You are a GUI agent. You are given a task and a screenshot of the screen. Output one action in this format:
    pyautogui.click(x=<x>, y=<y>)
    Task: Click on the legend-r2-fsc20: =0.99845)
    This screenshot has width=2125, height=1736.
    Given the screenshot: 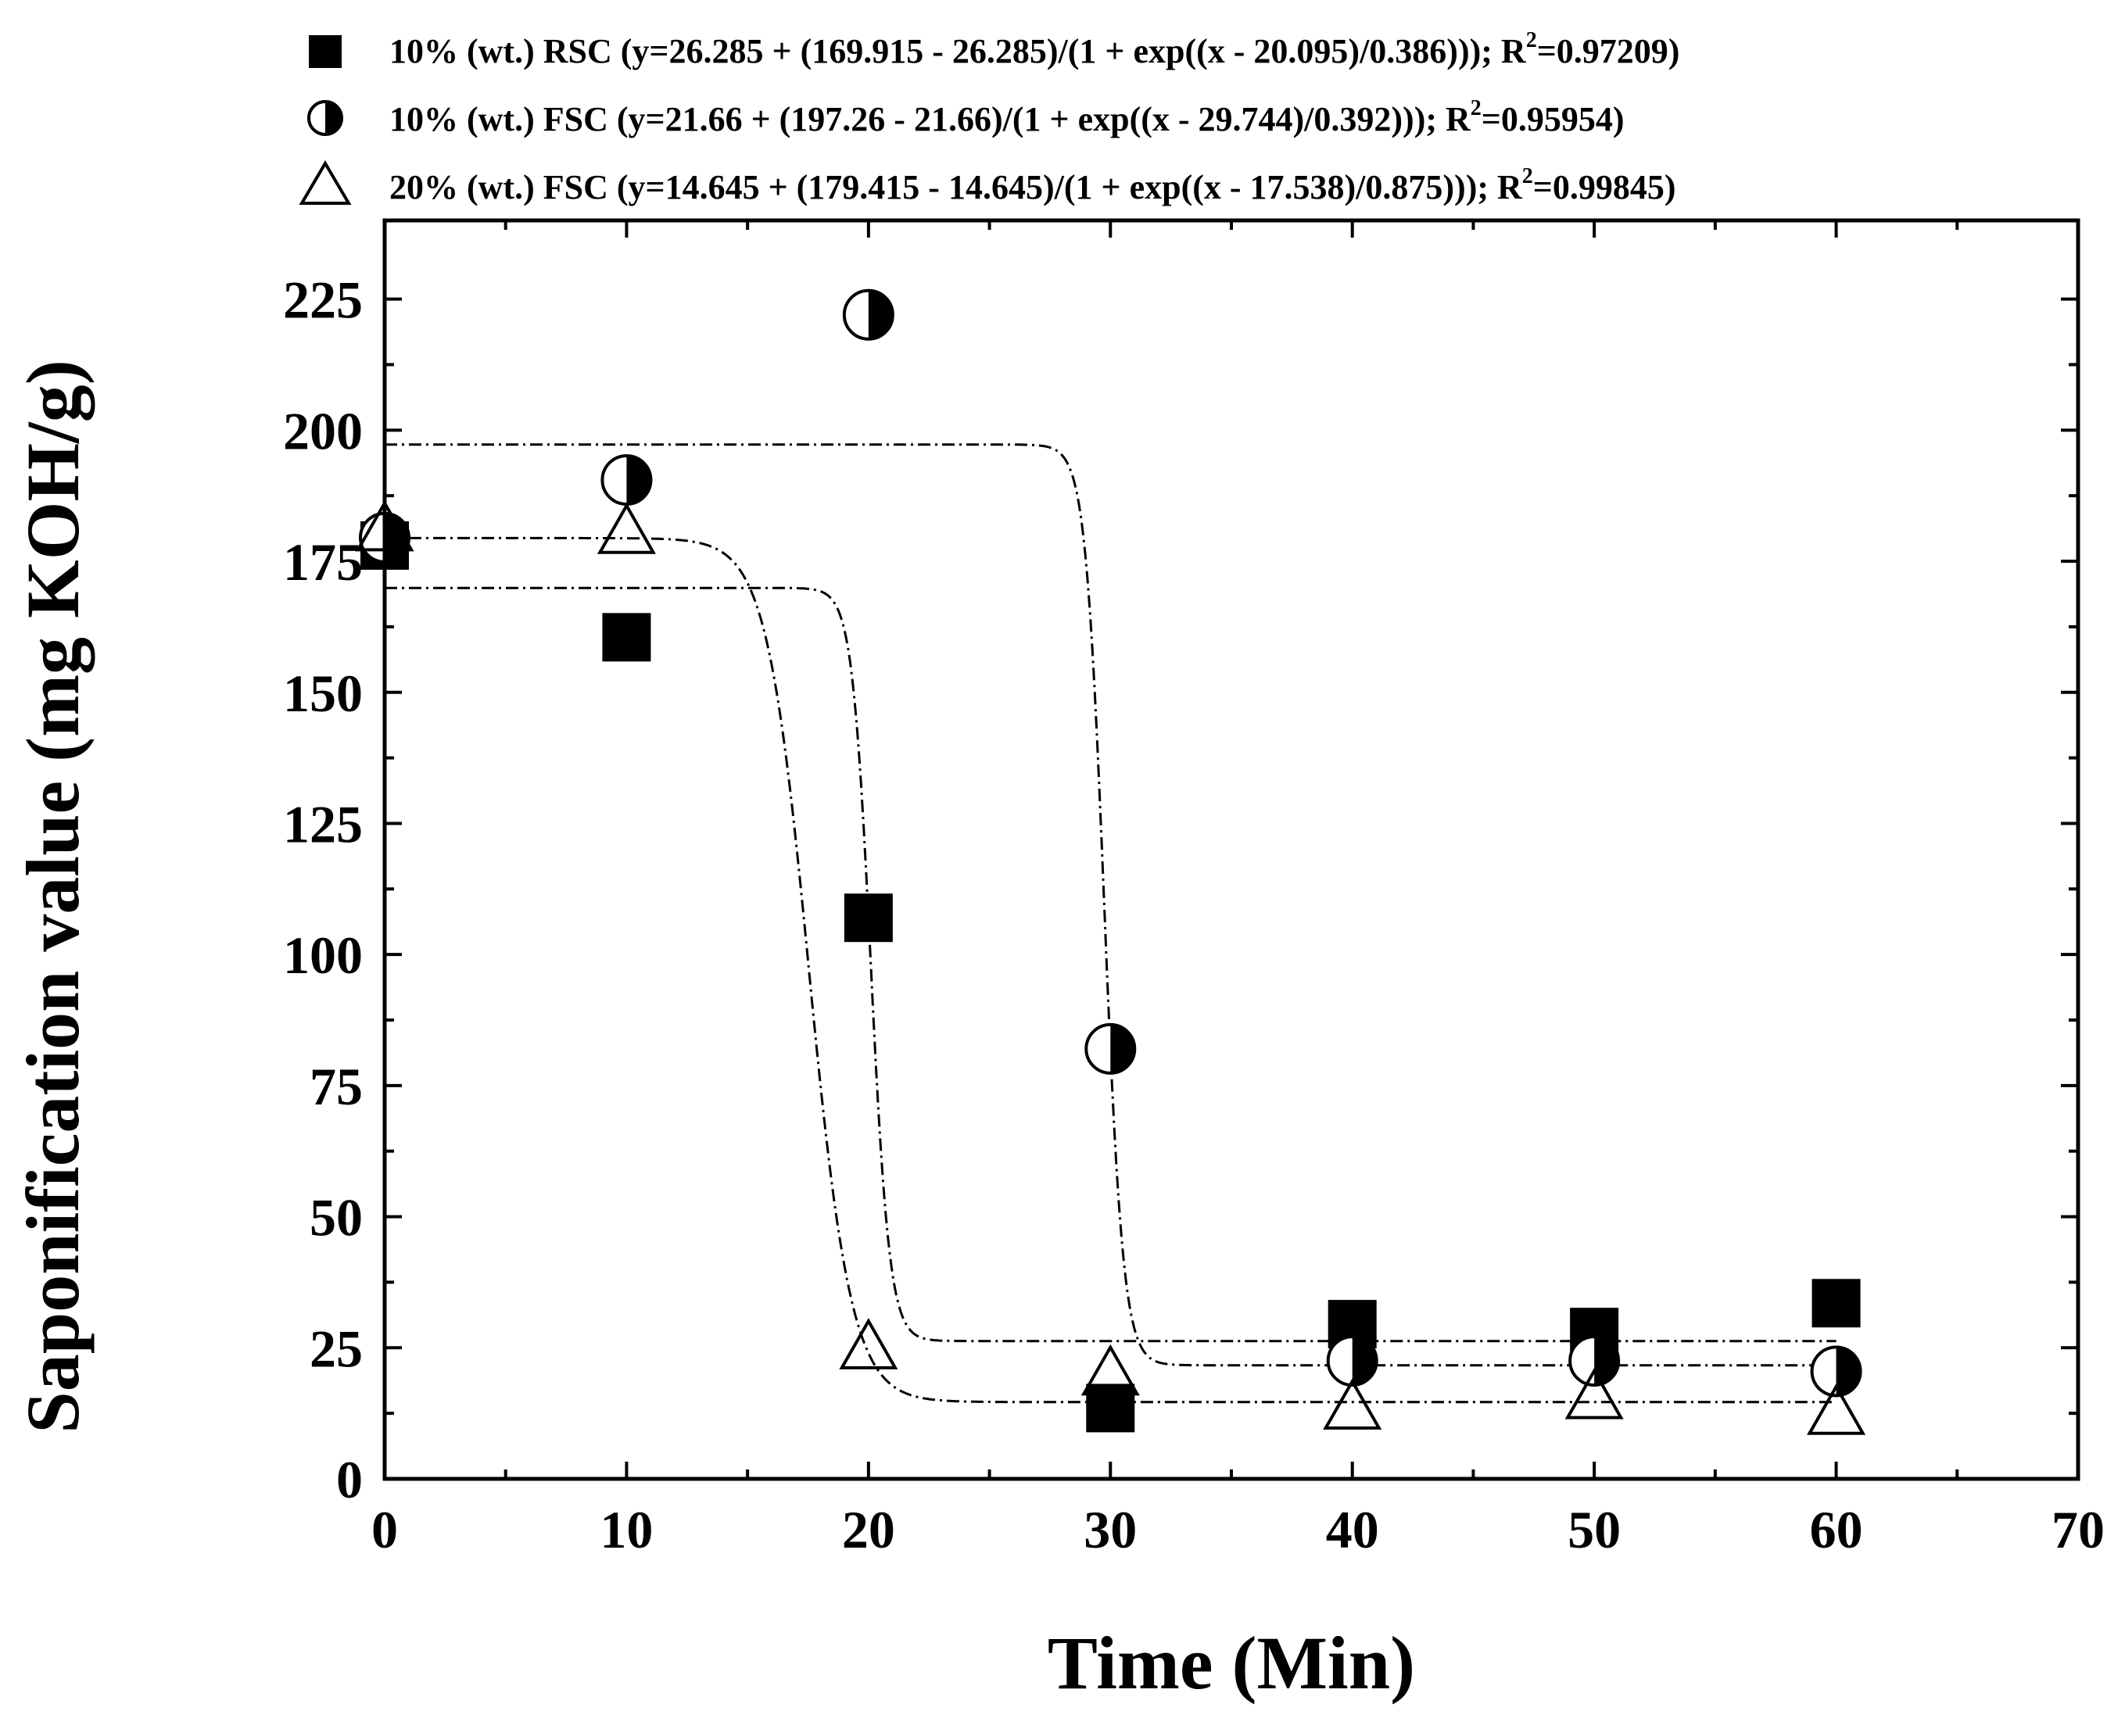 What is the action you would take?
    pyautogui.click(x=1604, y=187)
    